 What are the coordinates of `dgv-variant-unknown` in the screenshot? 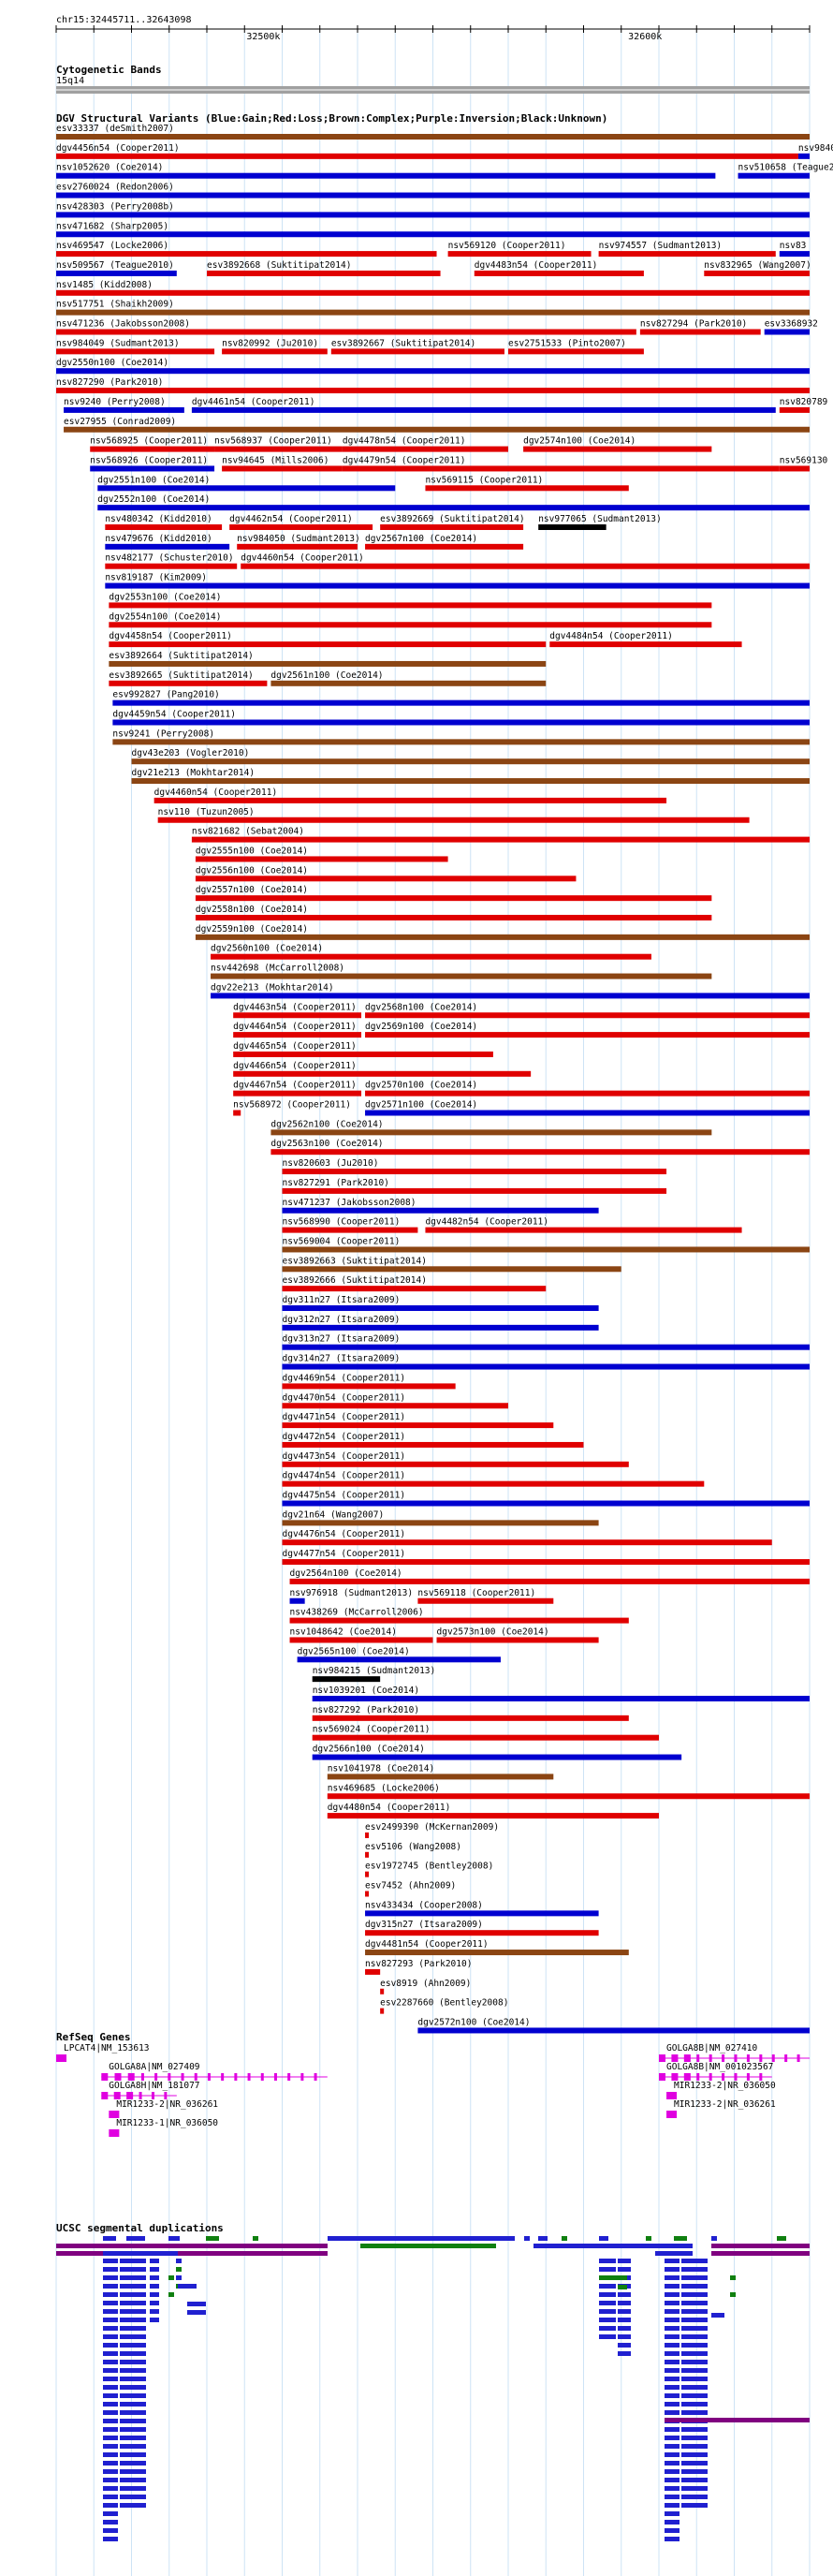 It's located at (572, 527).